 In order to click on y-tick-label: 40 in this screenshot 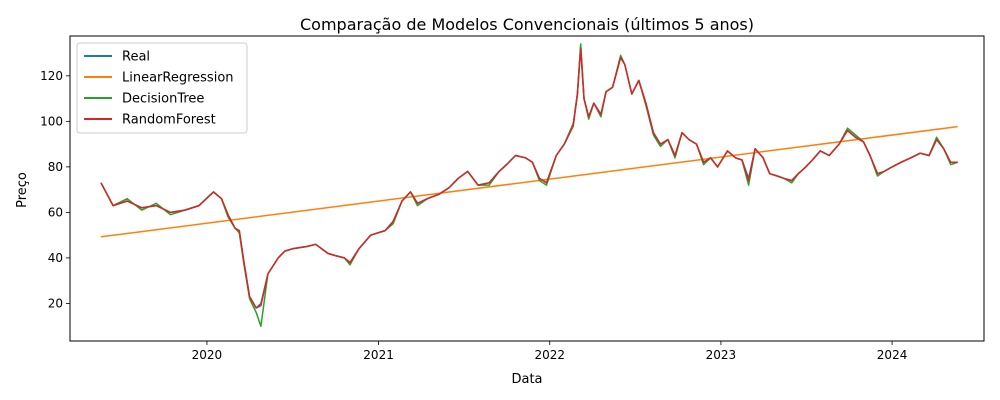, I will do `click(55, 258)`.